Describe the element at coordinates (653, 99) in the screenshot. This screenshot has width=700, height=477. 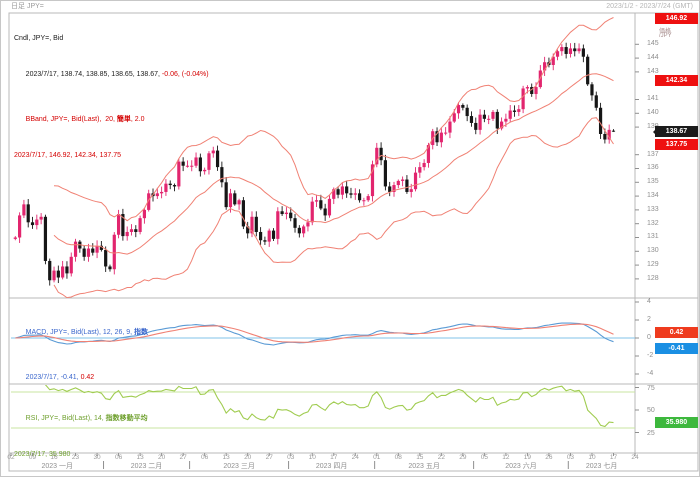
I see `price-tick-label: 141` at that location.